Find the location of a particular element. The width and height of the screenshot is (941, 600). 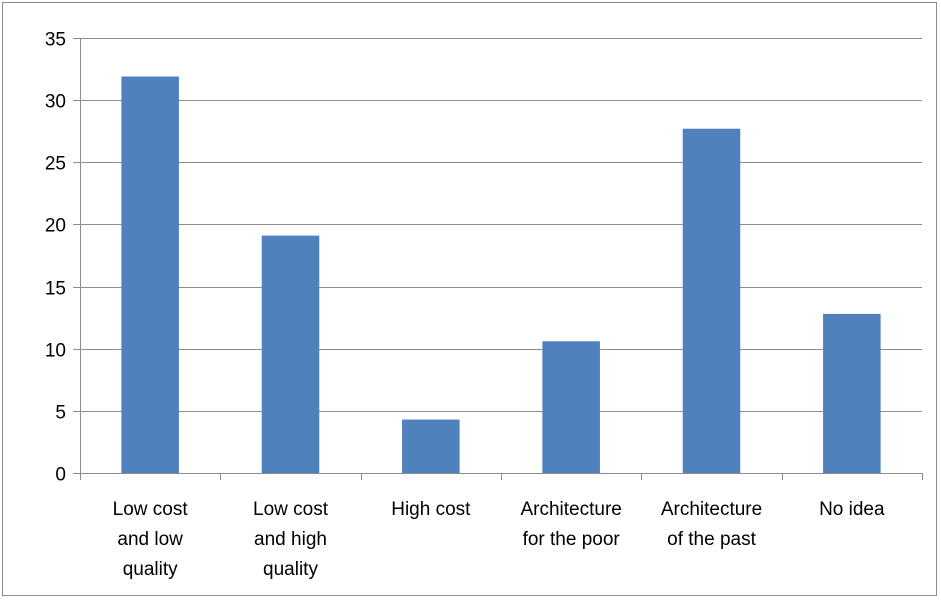

x-category-label: of the past is located at coordinates (711, 539).